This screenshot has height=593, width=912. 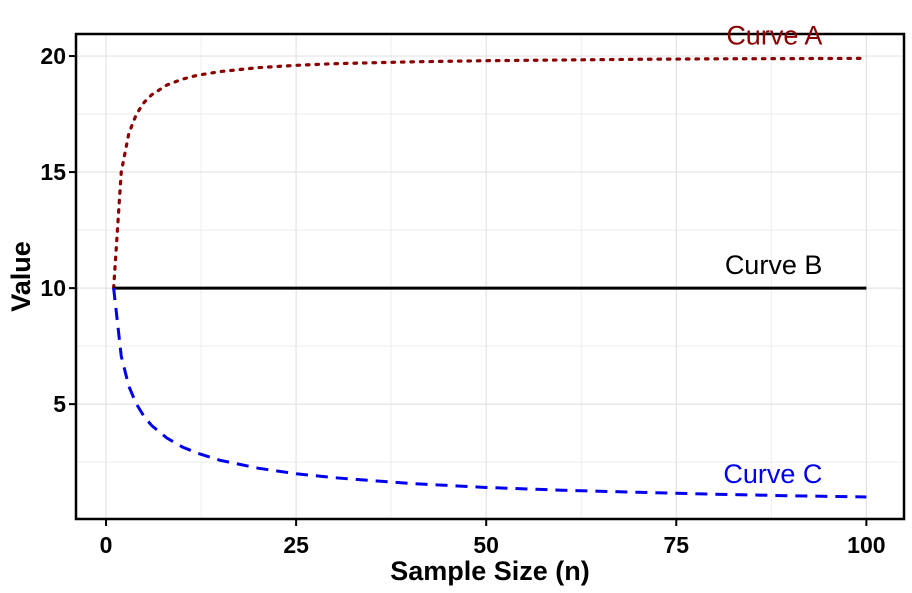 What do you see at coordinates (774, 265) in the screenshot?
I see `curve-label-curve-b: Curve B` at bounding box center [774, 265].